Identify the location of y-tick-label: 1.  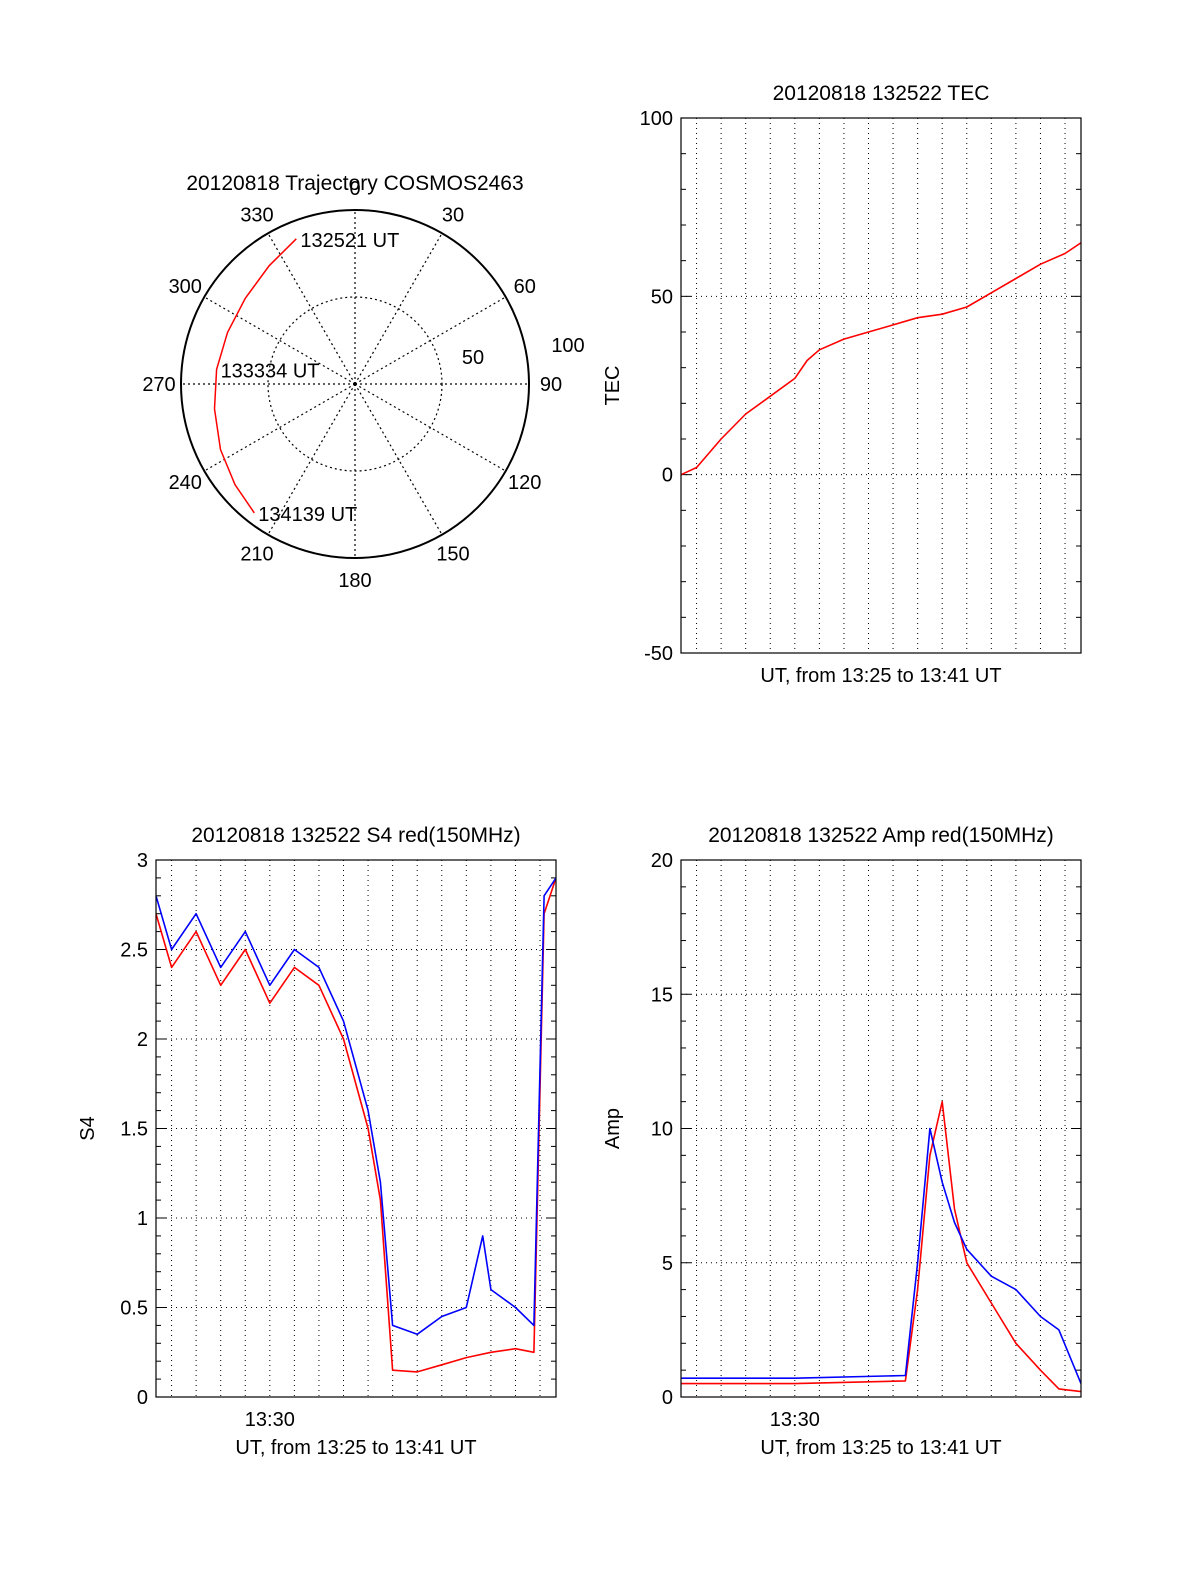
(142, 1219).